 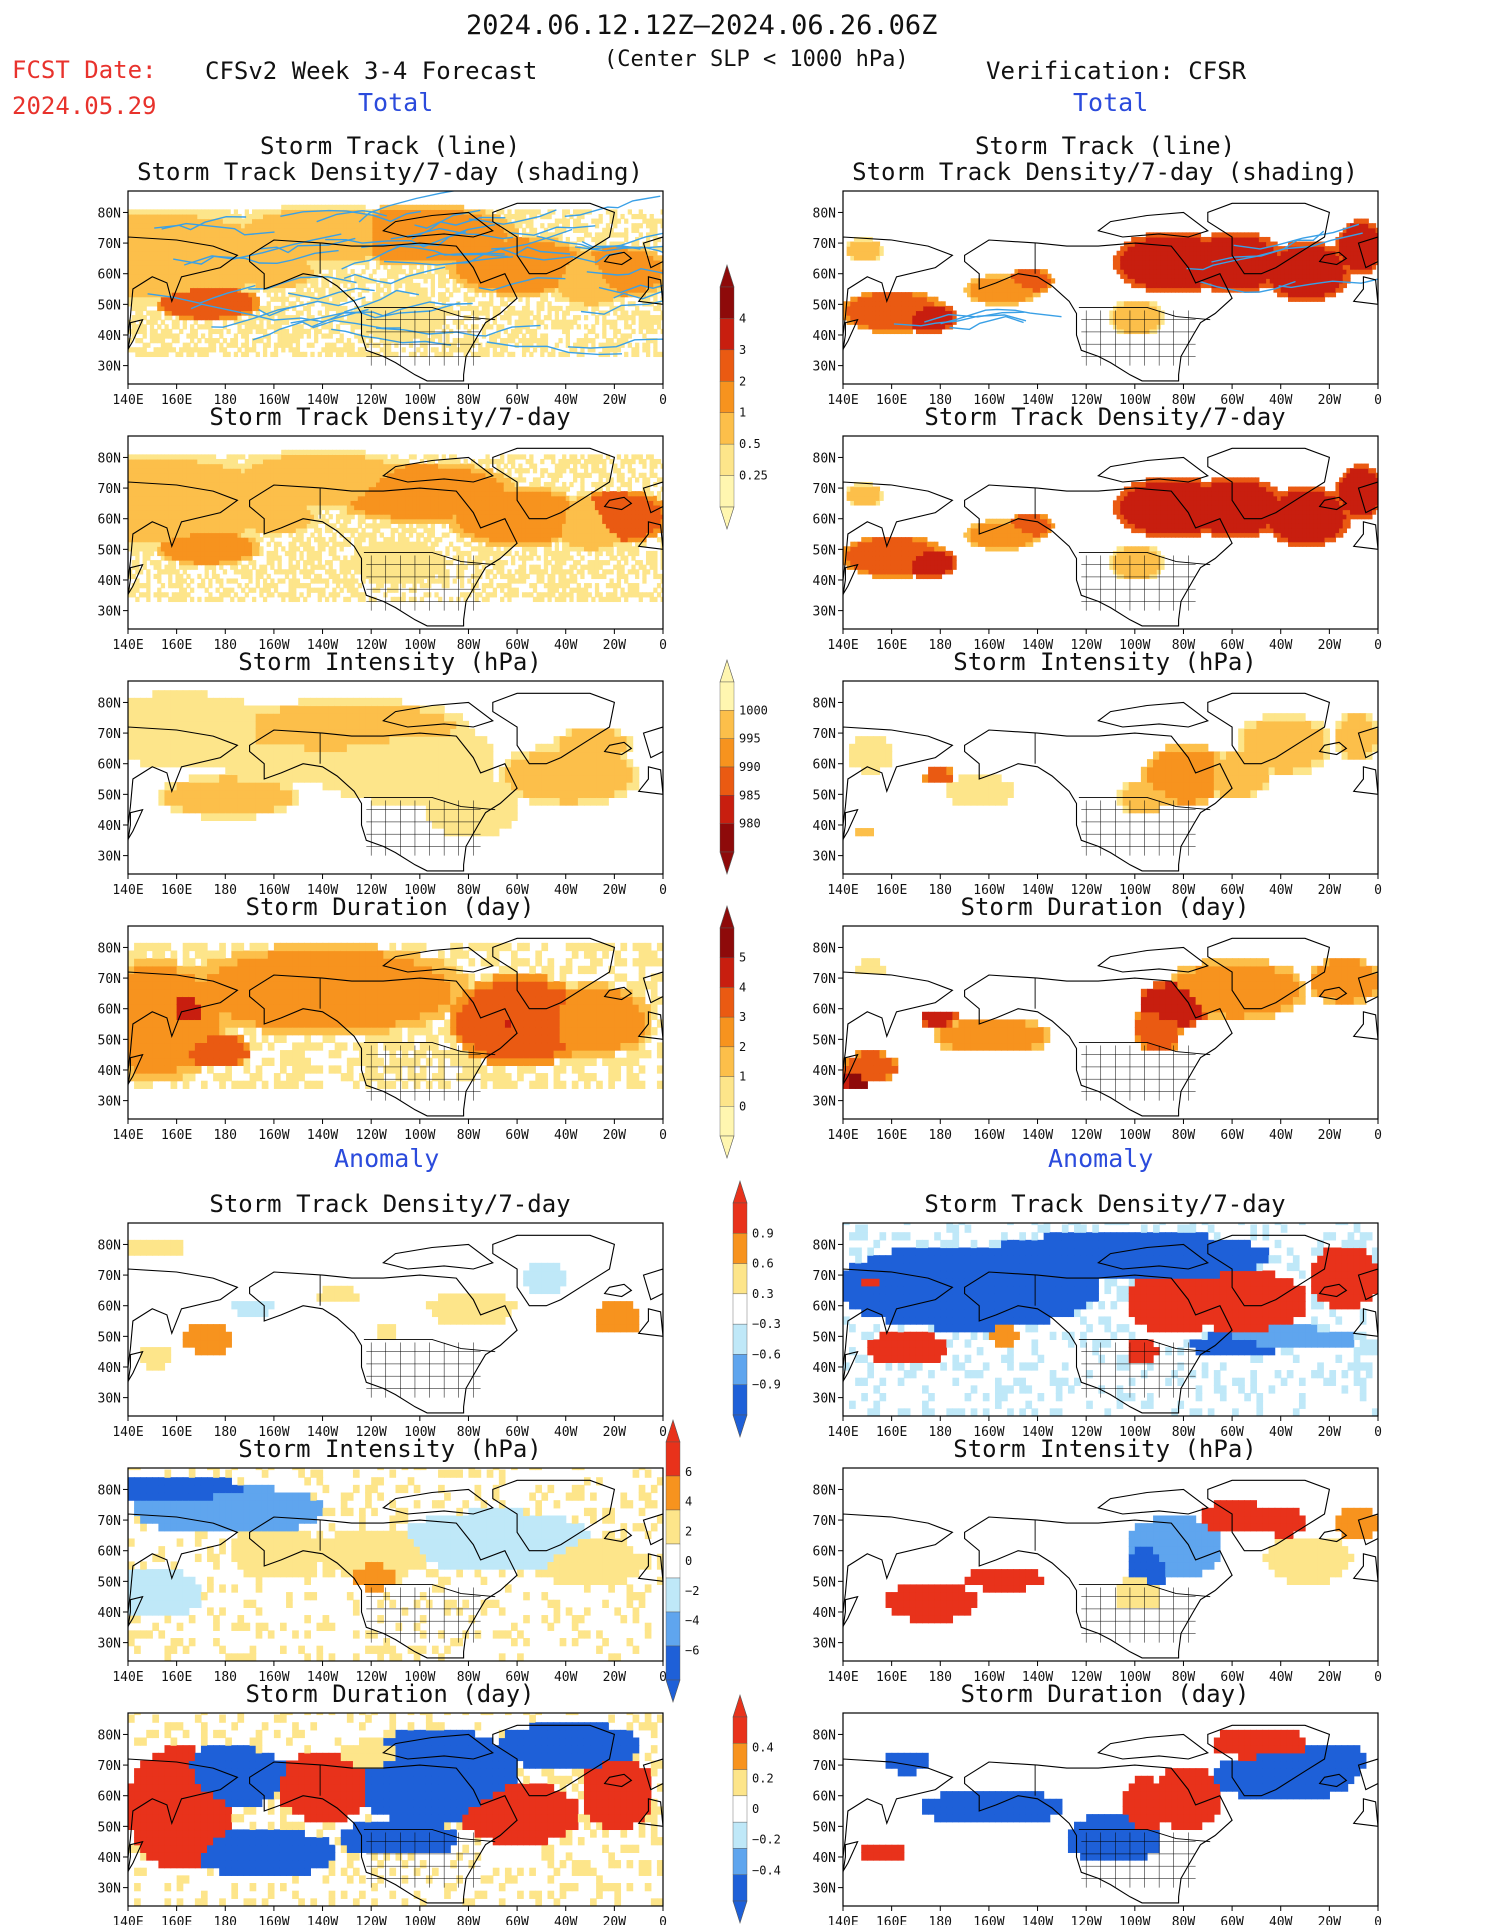 I want to click on forecast-period: 2024.06.12.12Z–2024.06.26.06Z, so click(x=702, y=25).